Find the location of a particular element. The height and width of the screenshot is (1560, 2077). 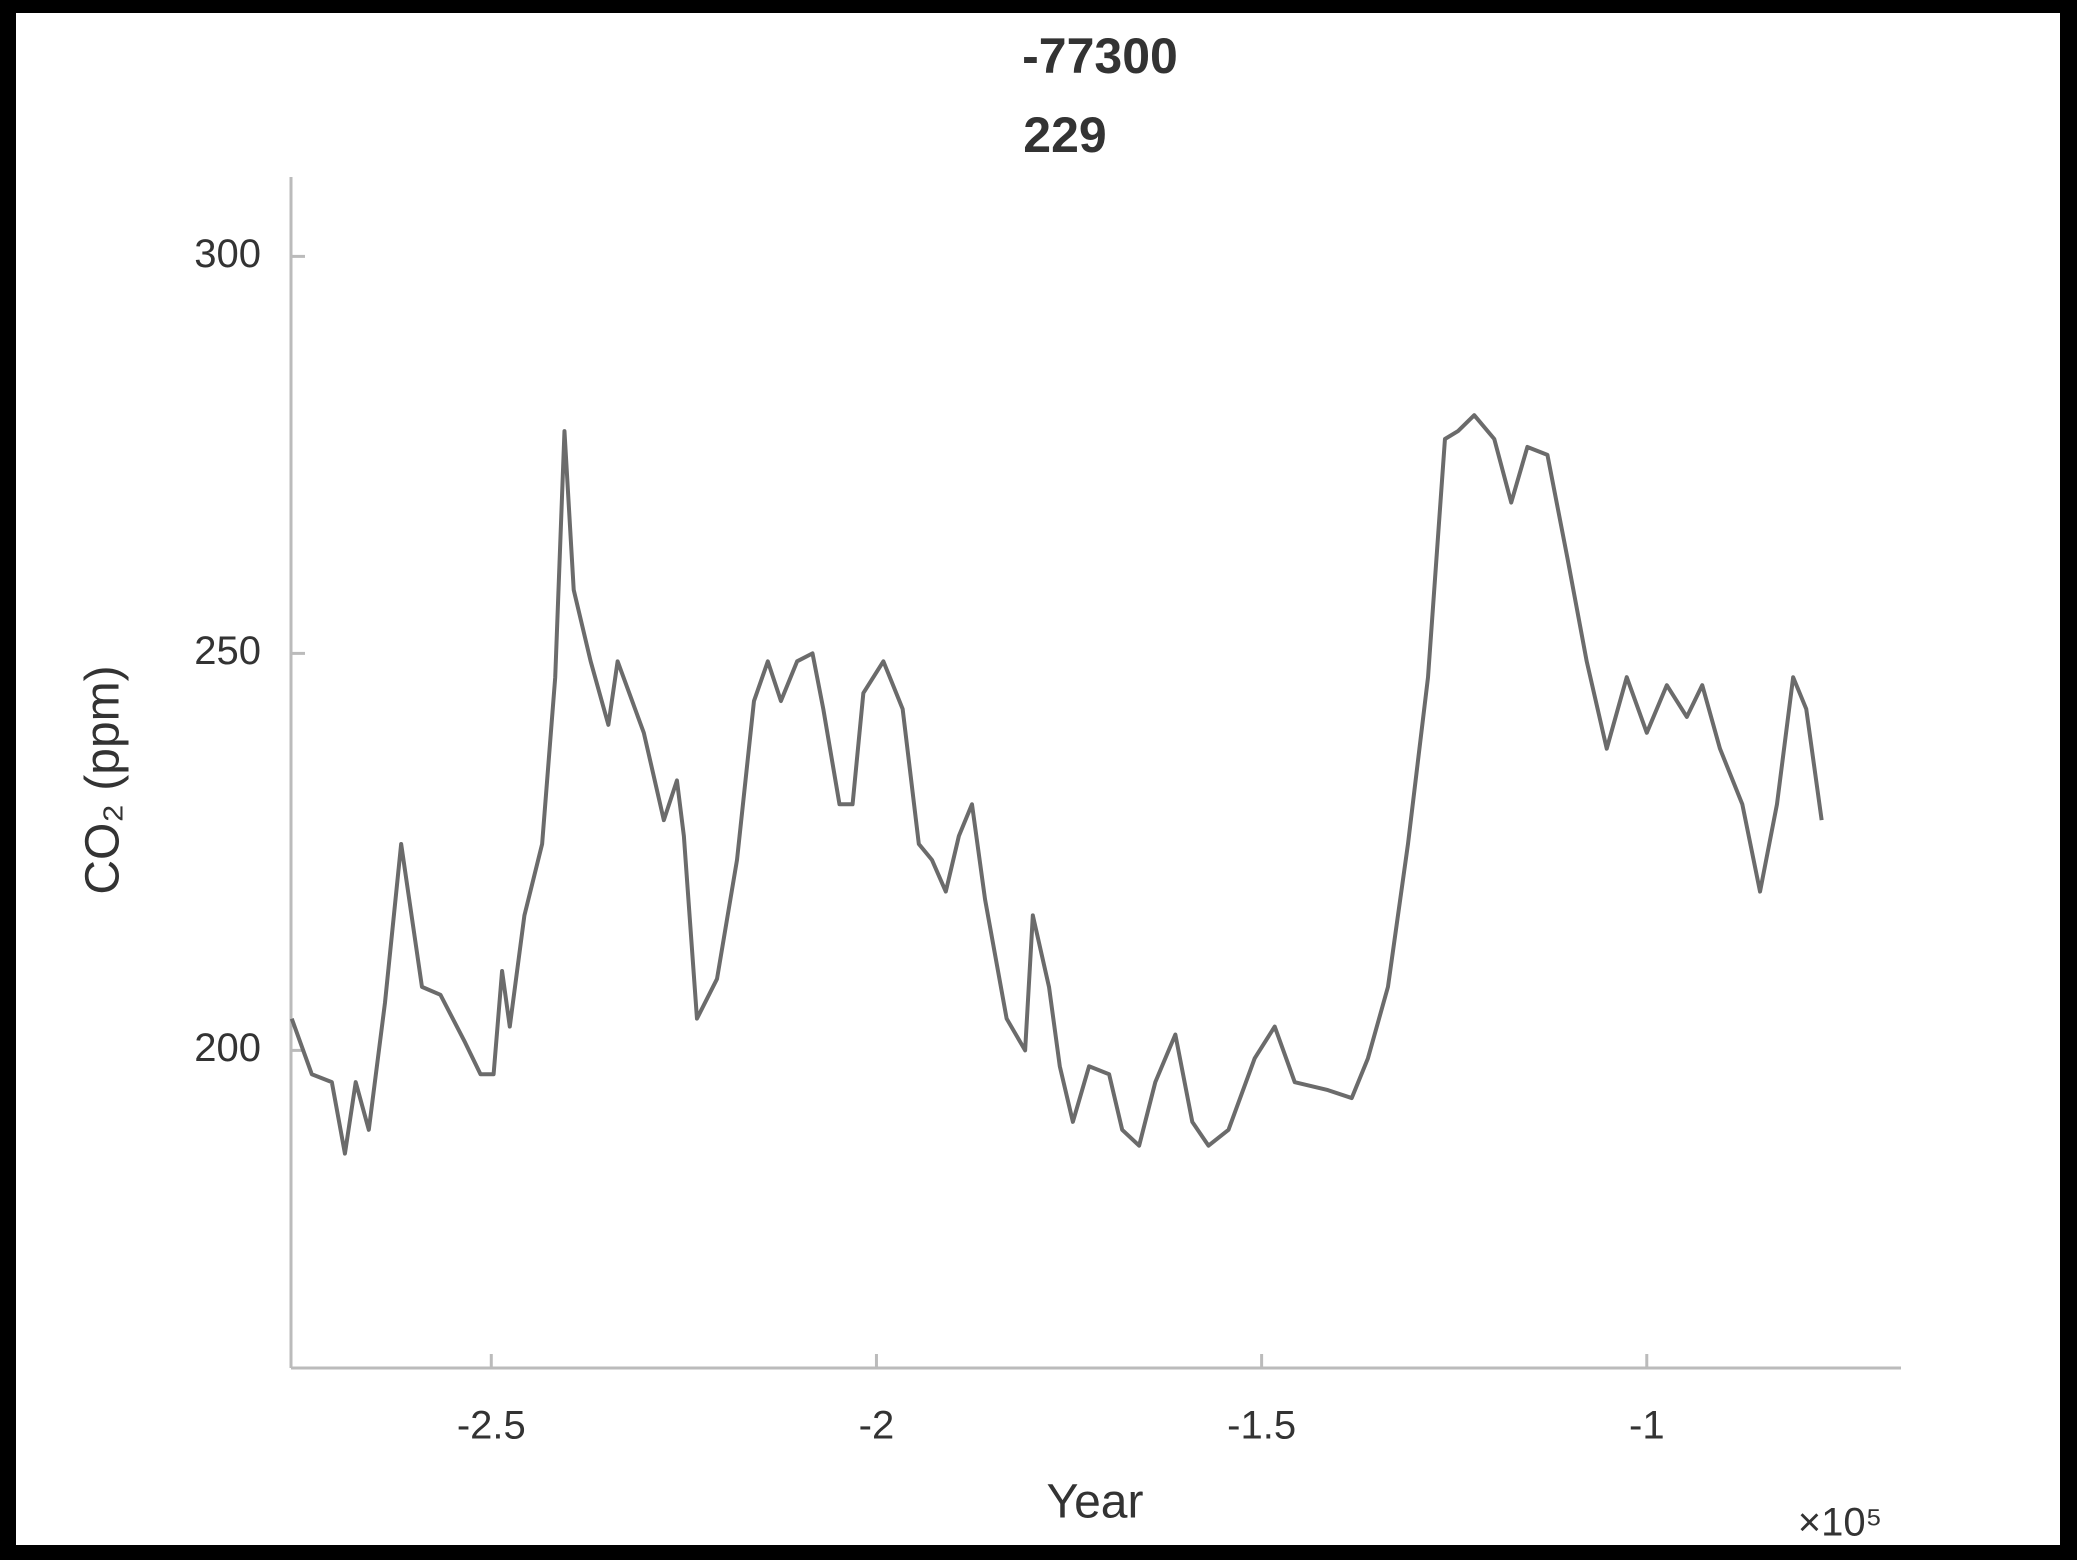

x-axis-label: Year is located at coordinates (1095, 1502).